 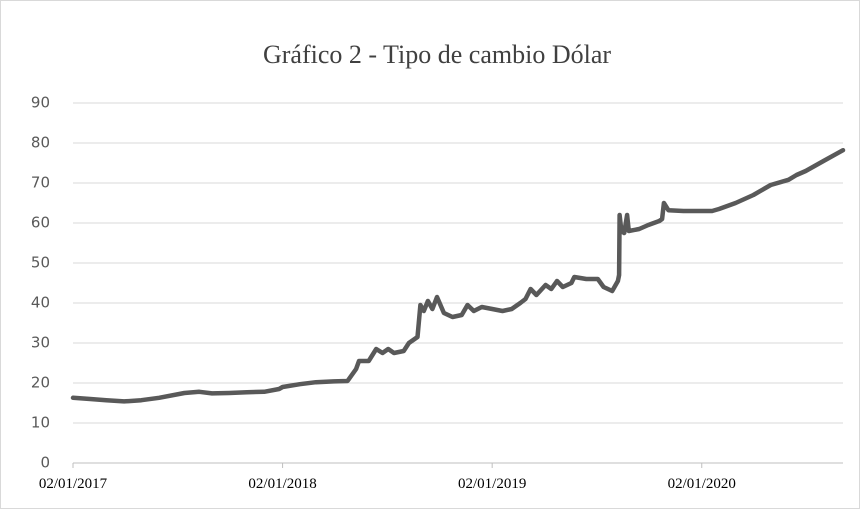 What do you see at coordinates (702, 484) in the screenshot?
I see `x-tick-label: 02/01/2020` at bounding box center [702, 484].